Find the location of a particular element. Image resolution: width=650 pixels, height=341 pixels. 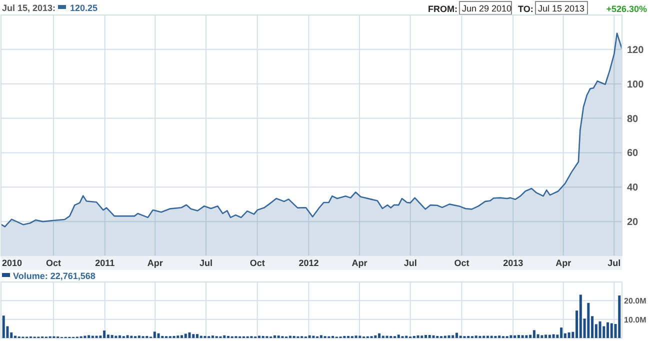

y-tick-label: 10.0M is located at coordinates (635, 319).